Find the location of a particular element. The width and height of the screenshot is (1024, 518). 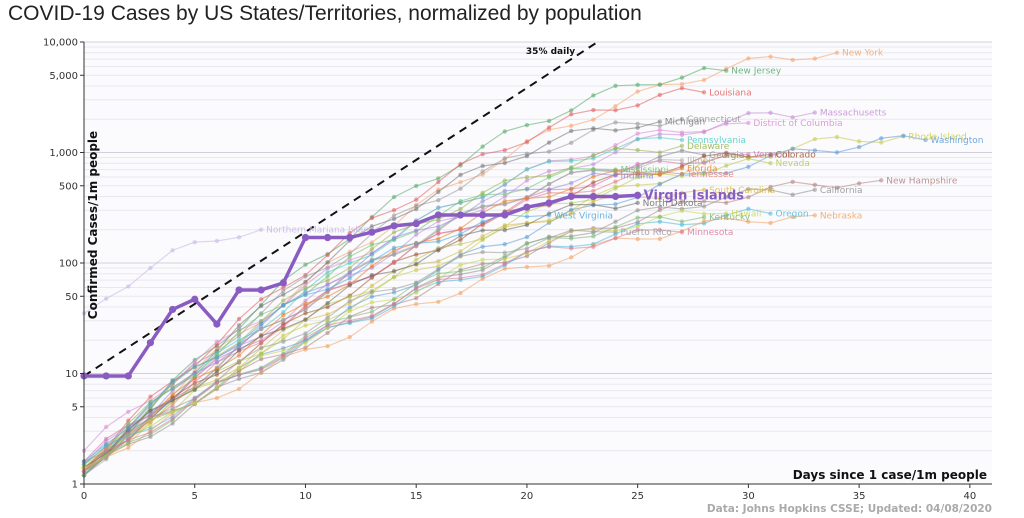

y-tick-label: 10,000 is located at coordinates (60, 43).